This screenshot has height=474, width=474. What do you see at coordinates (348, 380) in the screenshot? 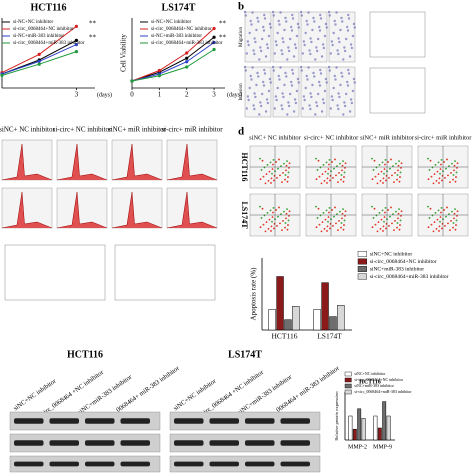
I see `legend-swatch` at bounding box center [348, 380].